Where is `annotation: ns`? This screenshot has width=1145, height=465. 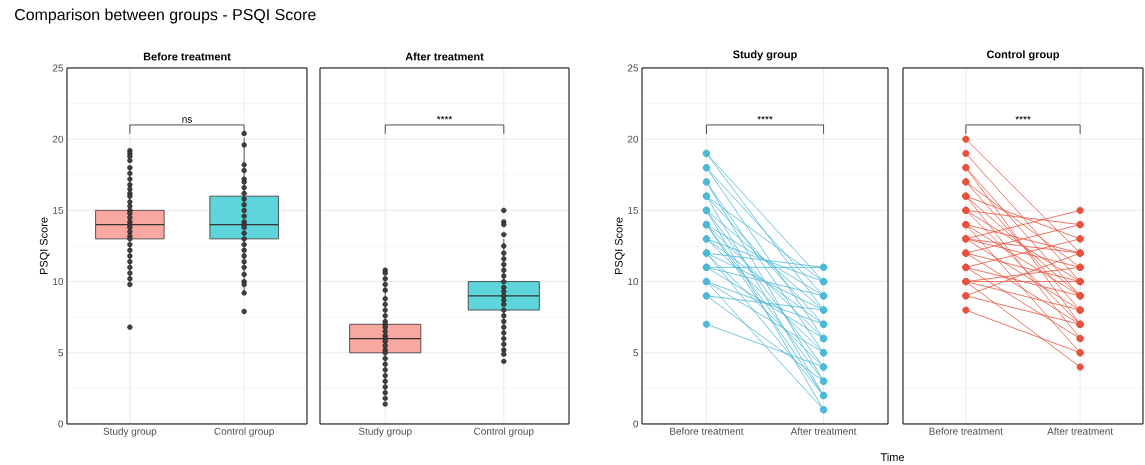
annotation: ns is located at coordinates (187, 120).